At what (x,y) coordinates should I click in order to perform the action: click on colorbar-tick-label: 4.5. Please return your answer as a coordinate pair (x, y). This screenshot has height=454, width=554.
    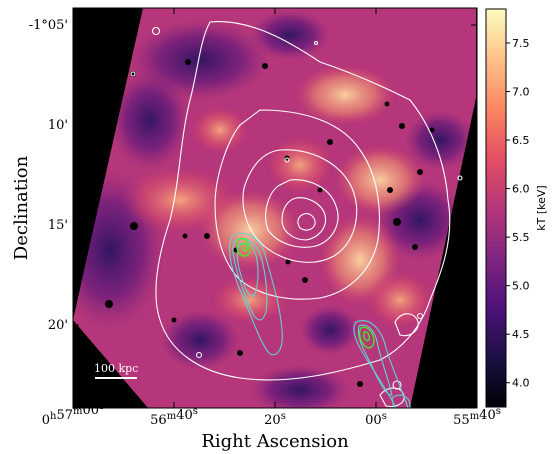
    Looking at the image, I should click on (521, 334).